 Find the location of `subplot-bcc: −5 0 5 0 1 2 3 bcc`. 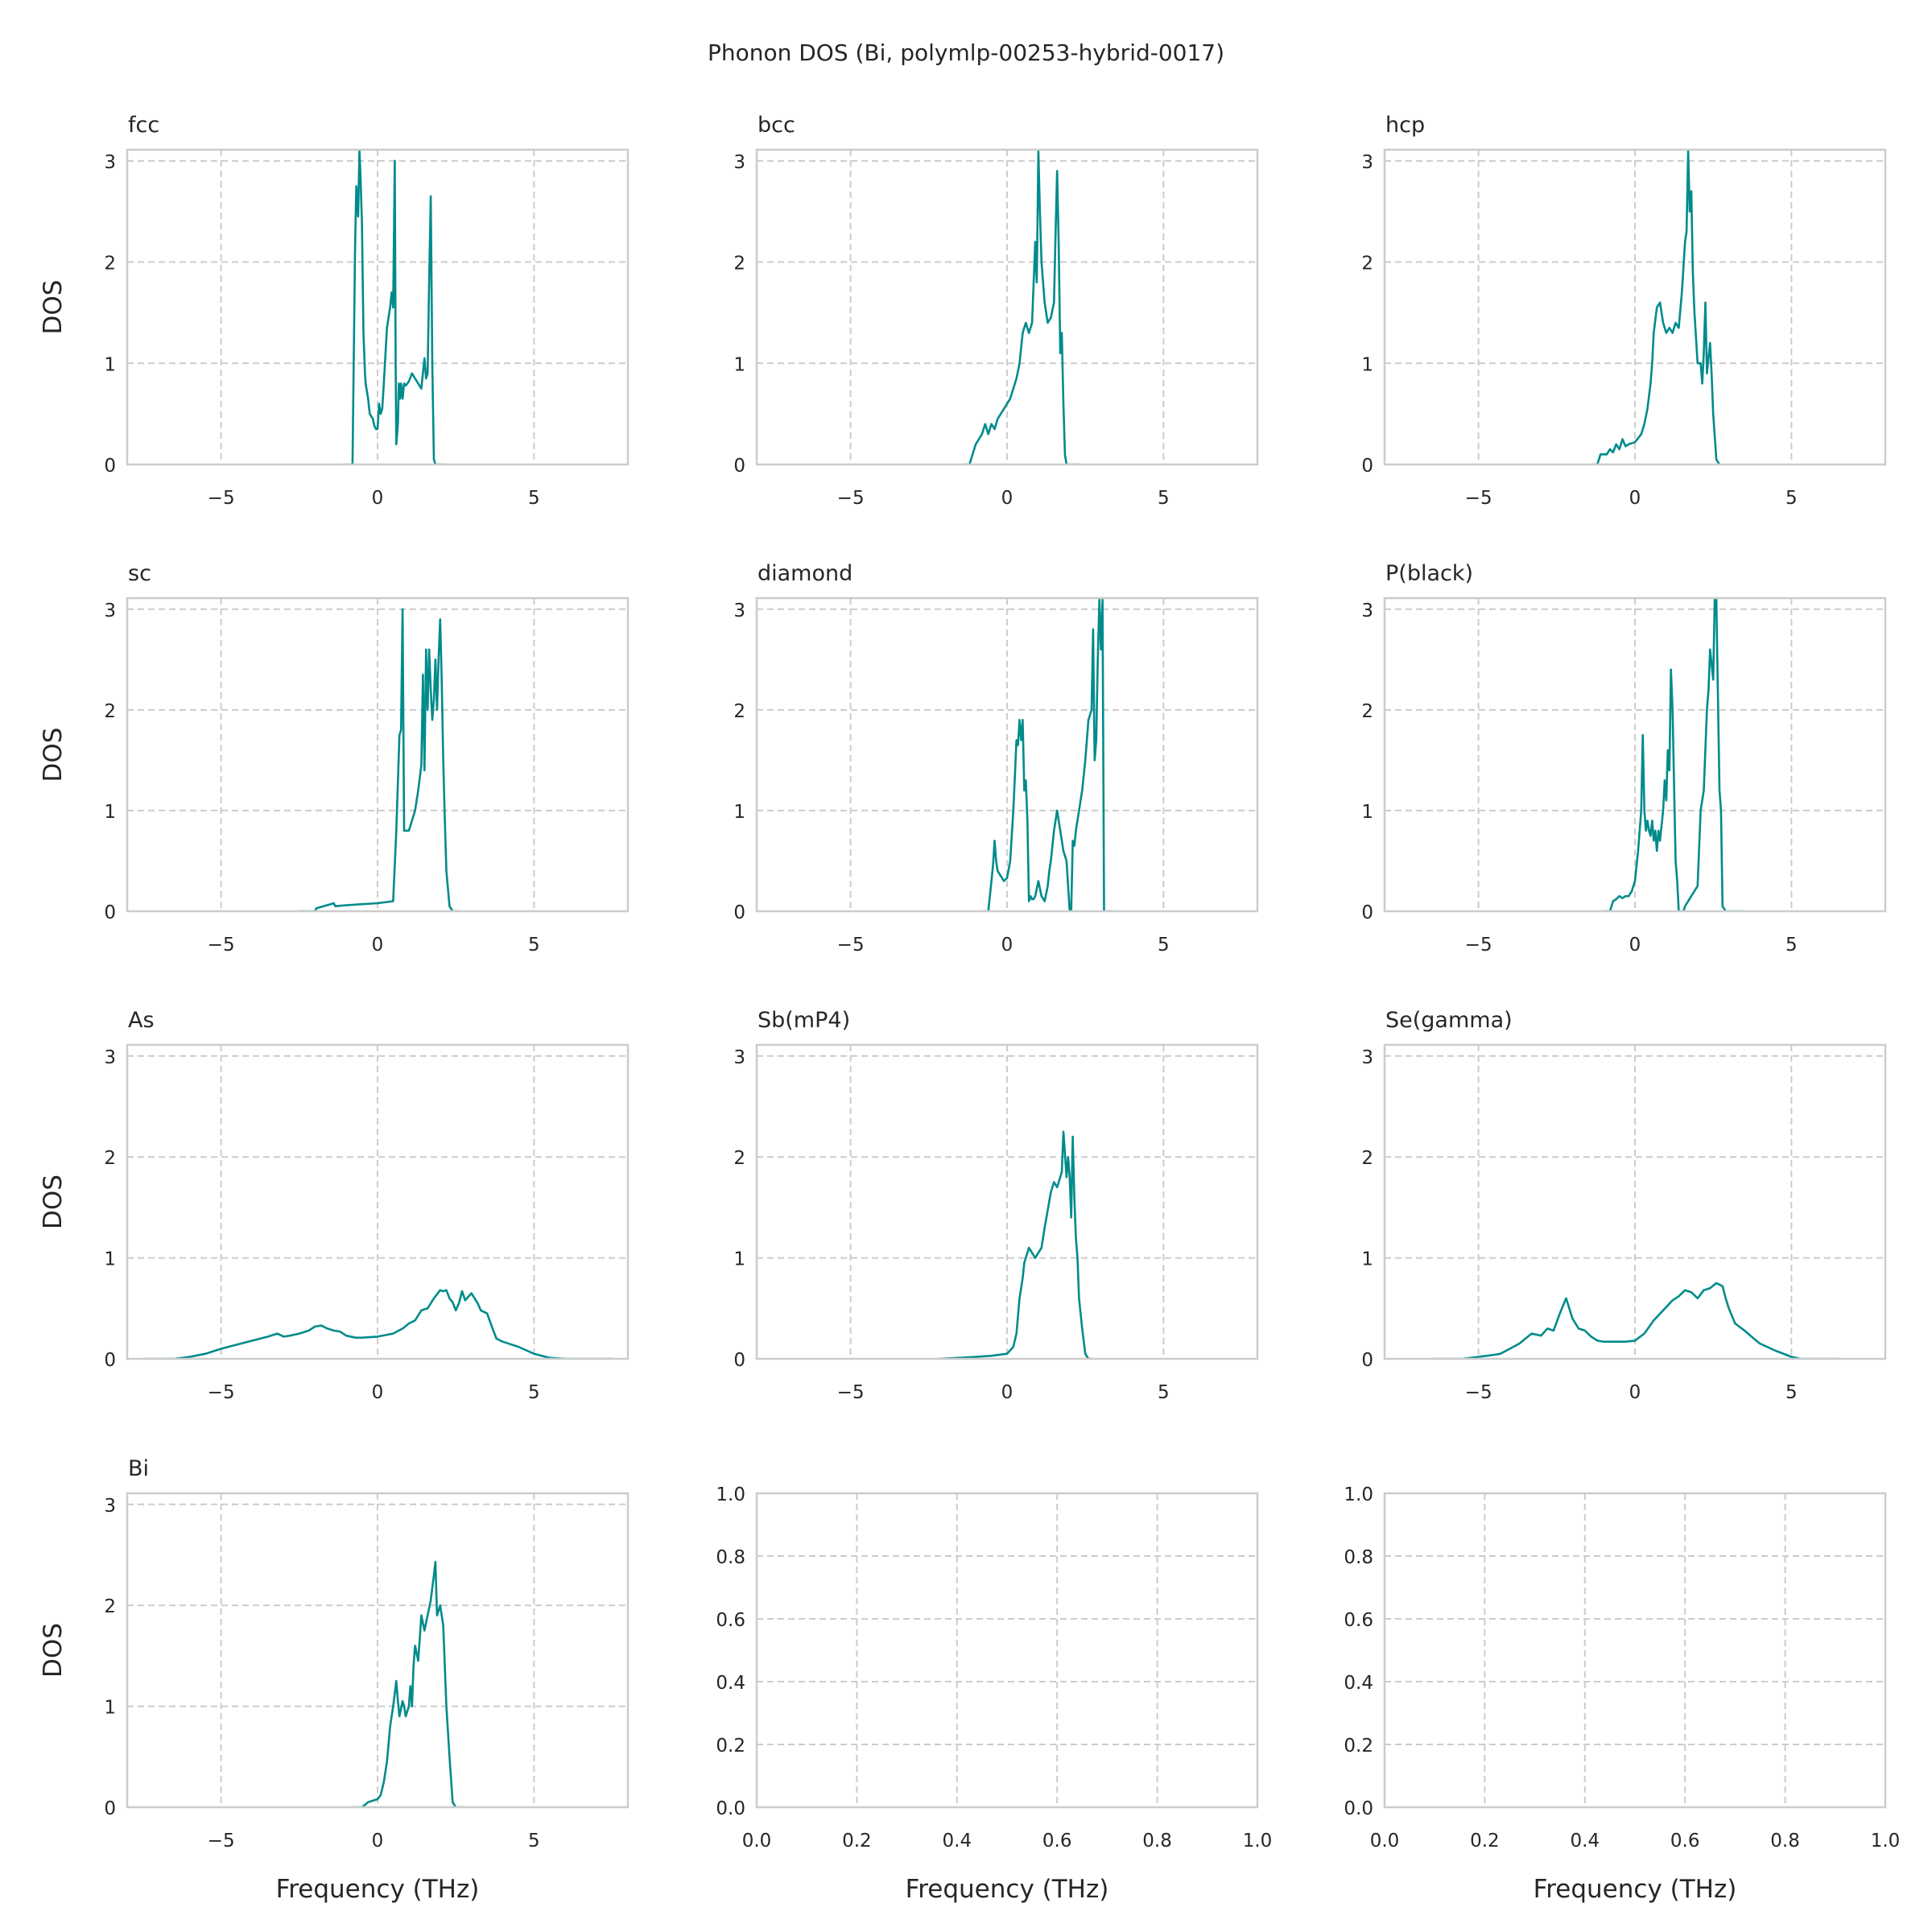

subplot-bcc: −5 0 5 0 1 2 3 bcc is located at coordinates (996, 311).